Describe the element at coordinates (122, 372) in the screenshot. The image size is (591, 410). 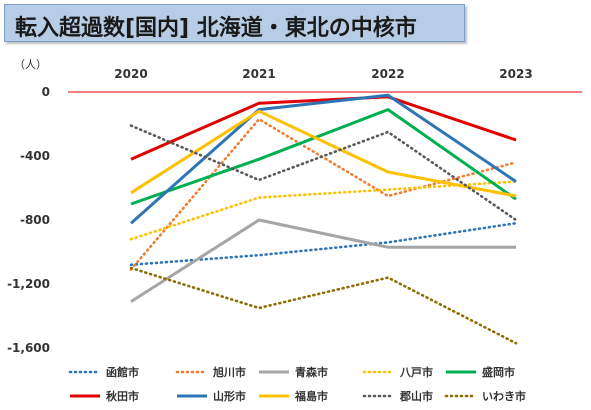
I see `legend-label: 函館市` at that location.